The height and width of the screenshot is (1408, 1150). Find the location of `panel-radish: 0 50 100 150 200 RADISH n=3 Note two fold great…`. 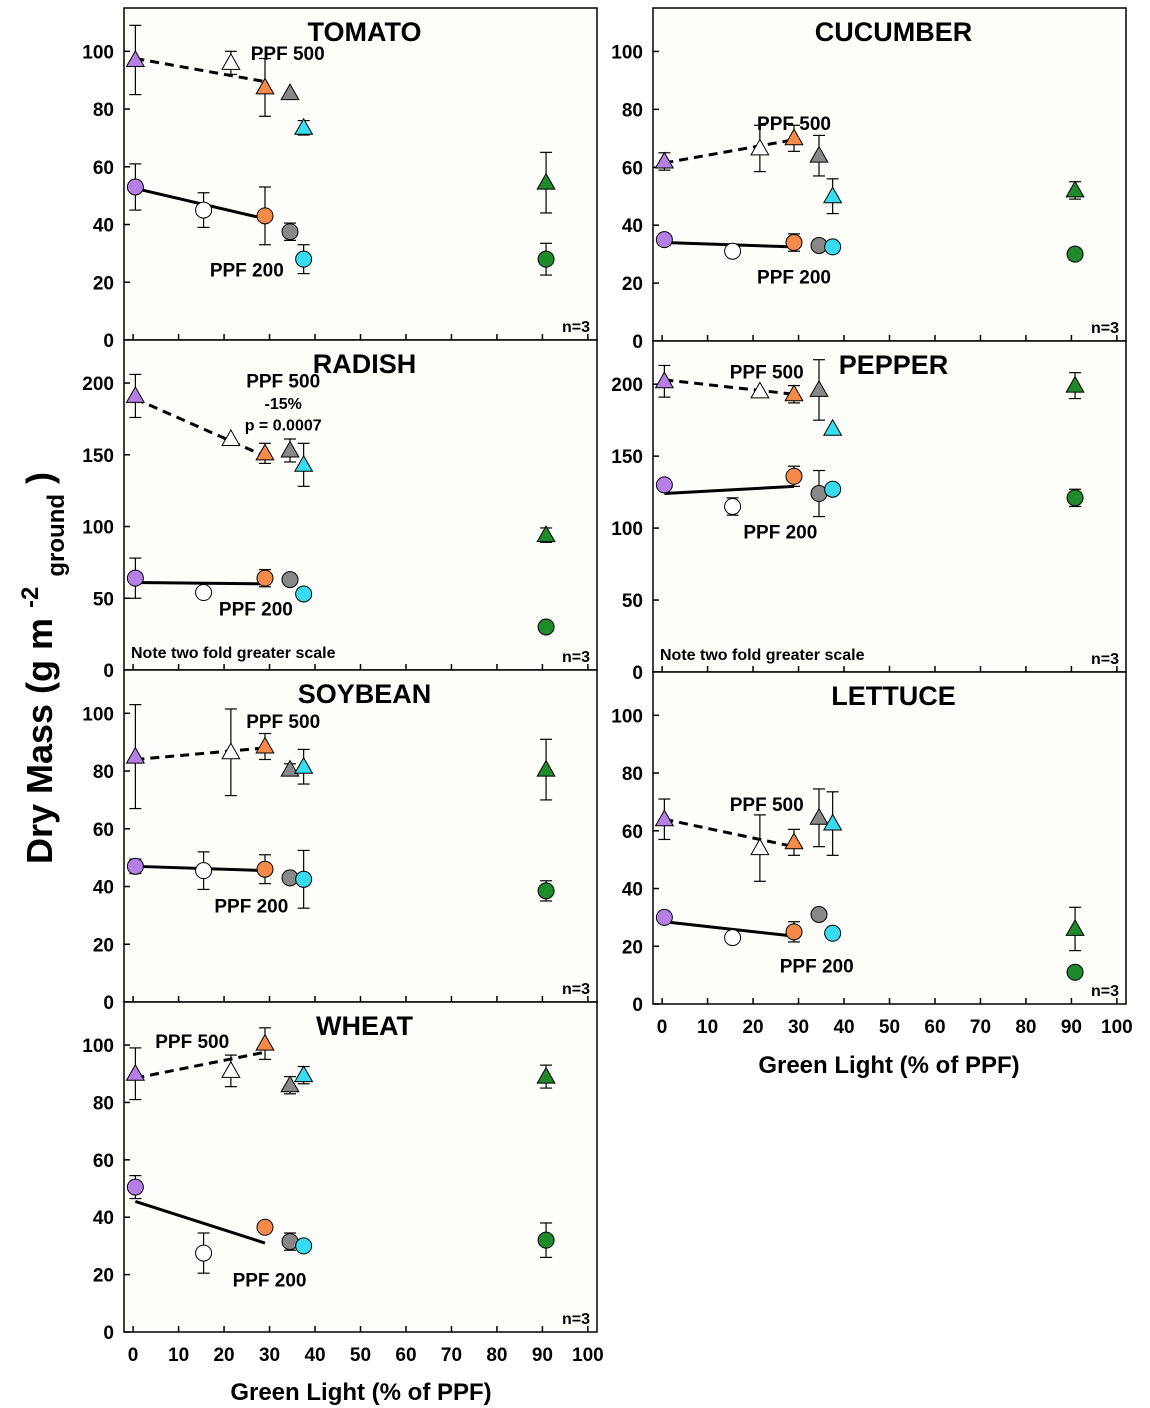

panel-radish: 0 50 100 150 200 RADISH n=3 Note two fold great… is located at coordinates (340, 510).